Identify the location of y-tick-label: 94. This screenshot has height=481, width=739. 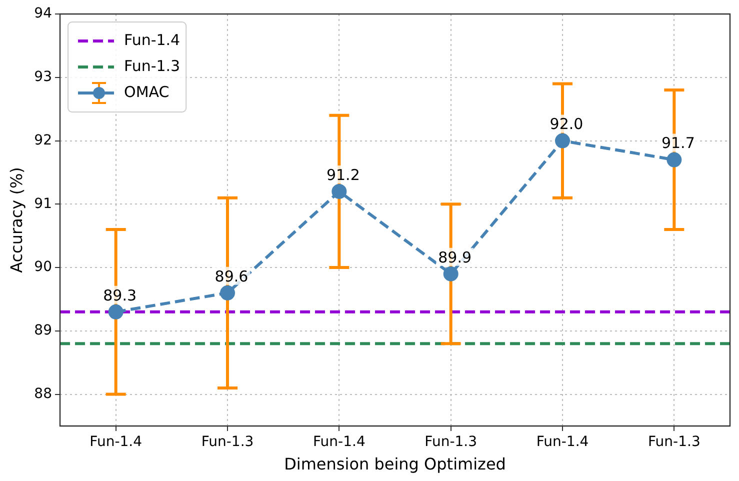
(43, 14).